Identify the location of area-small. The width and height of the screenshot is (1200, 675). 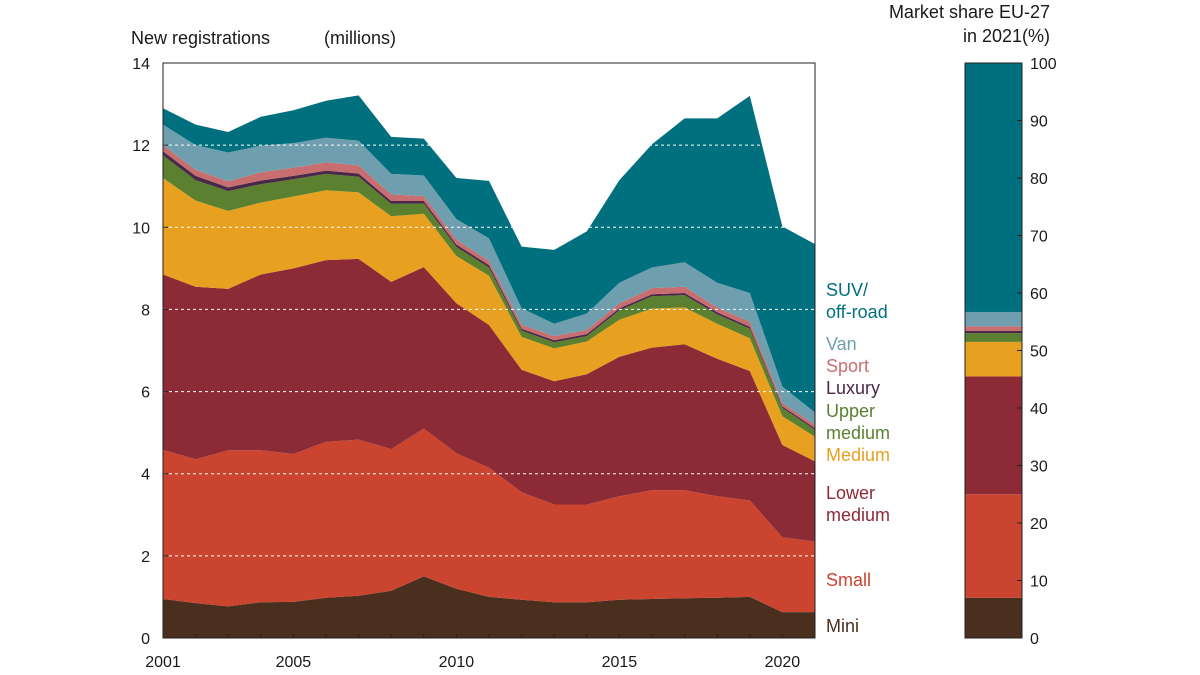
(489, 520).